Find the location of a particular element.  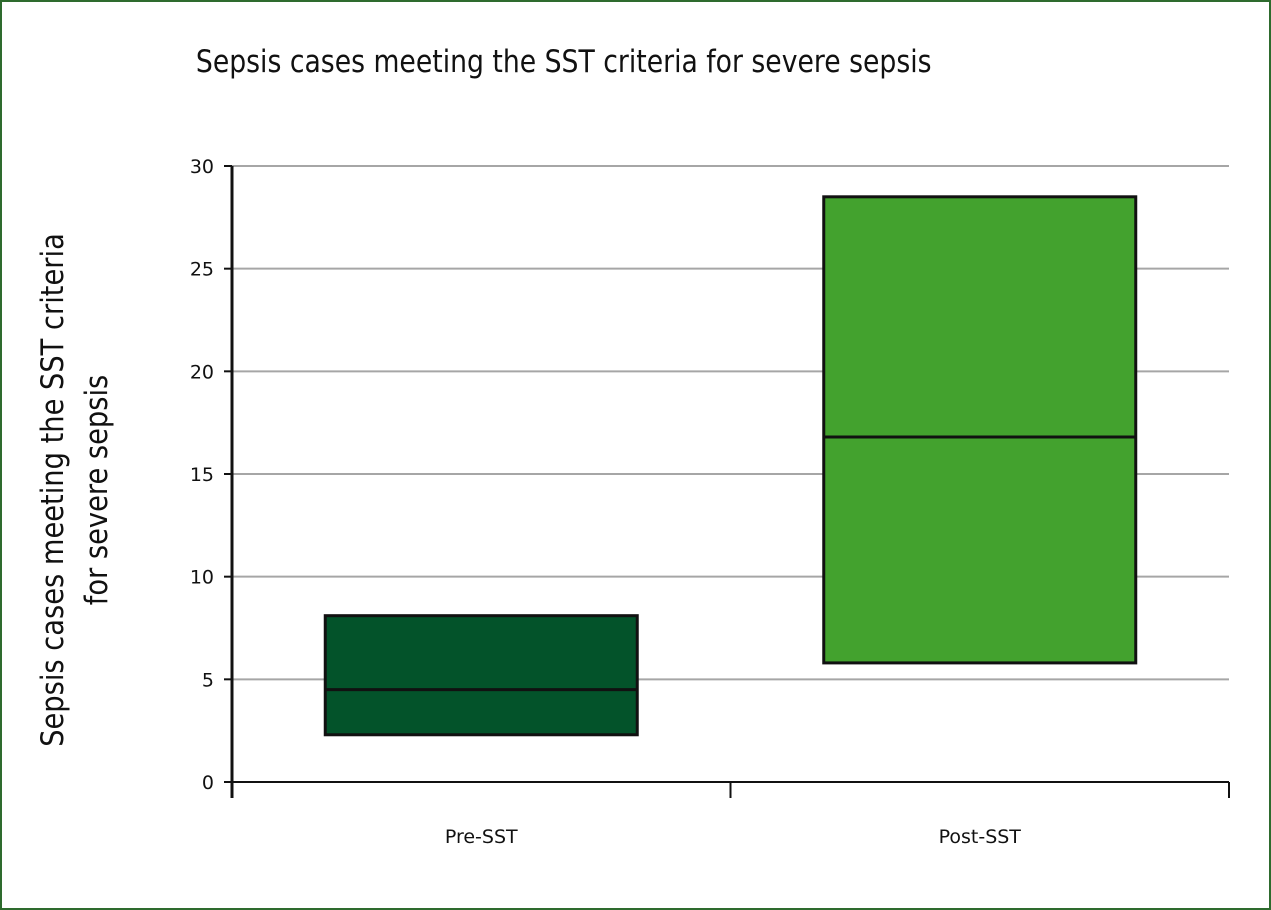

y-tick-label-30: 30 is located at coordinates (202, 167).